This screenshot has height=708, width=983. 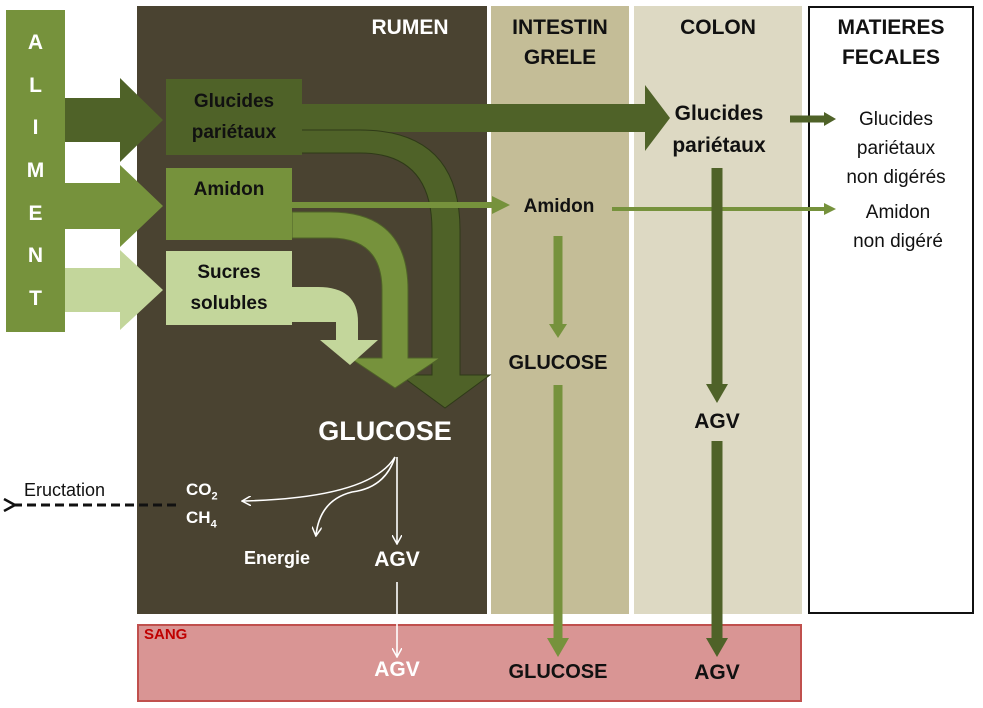 What do you see at coordinates (114, 206) in the screenshot?
I see `input-arrow-mid` at bounding box center [114, 206].